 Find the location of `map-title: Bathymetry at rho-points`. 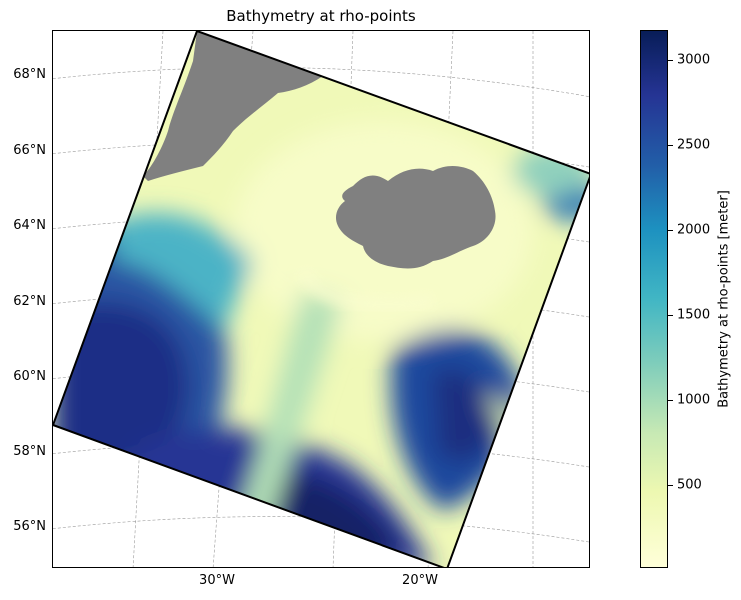

map-title: Bathymetry at rho-points is located at coordinates (321, 16).